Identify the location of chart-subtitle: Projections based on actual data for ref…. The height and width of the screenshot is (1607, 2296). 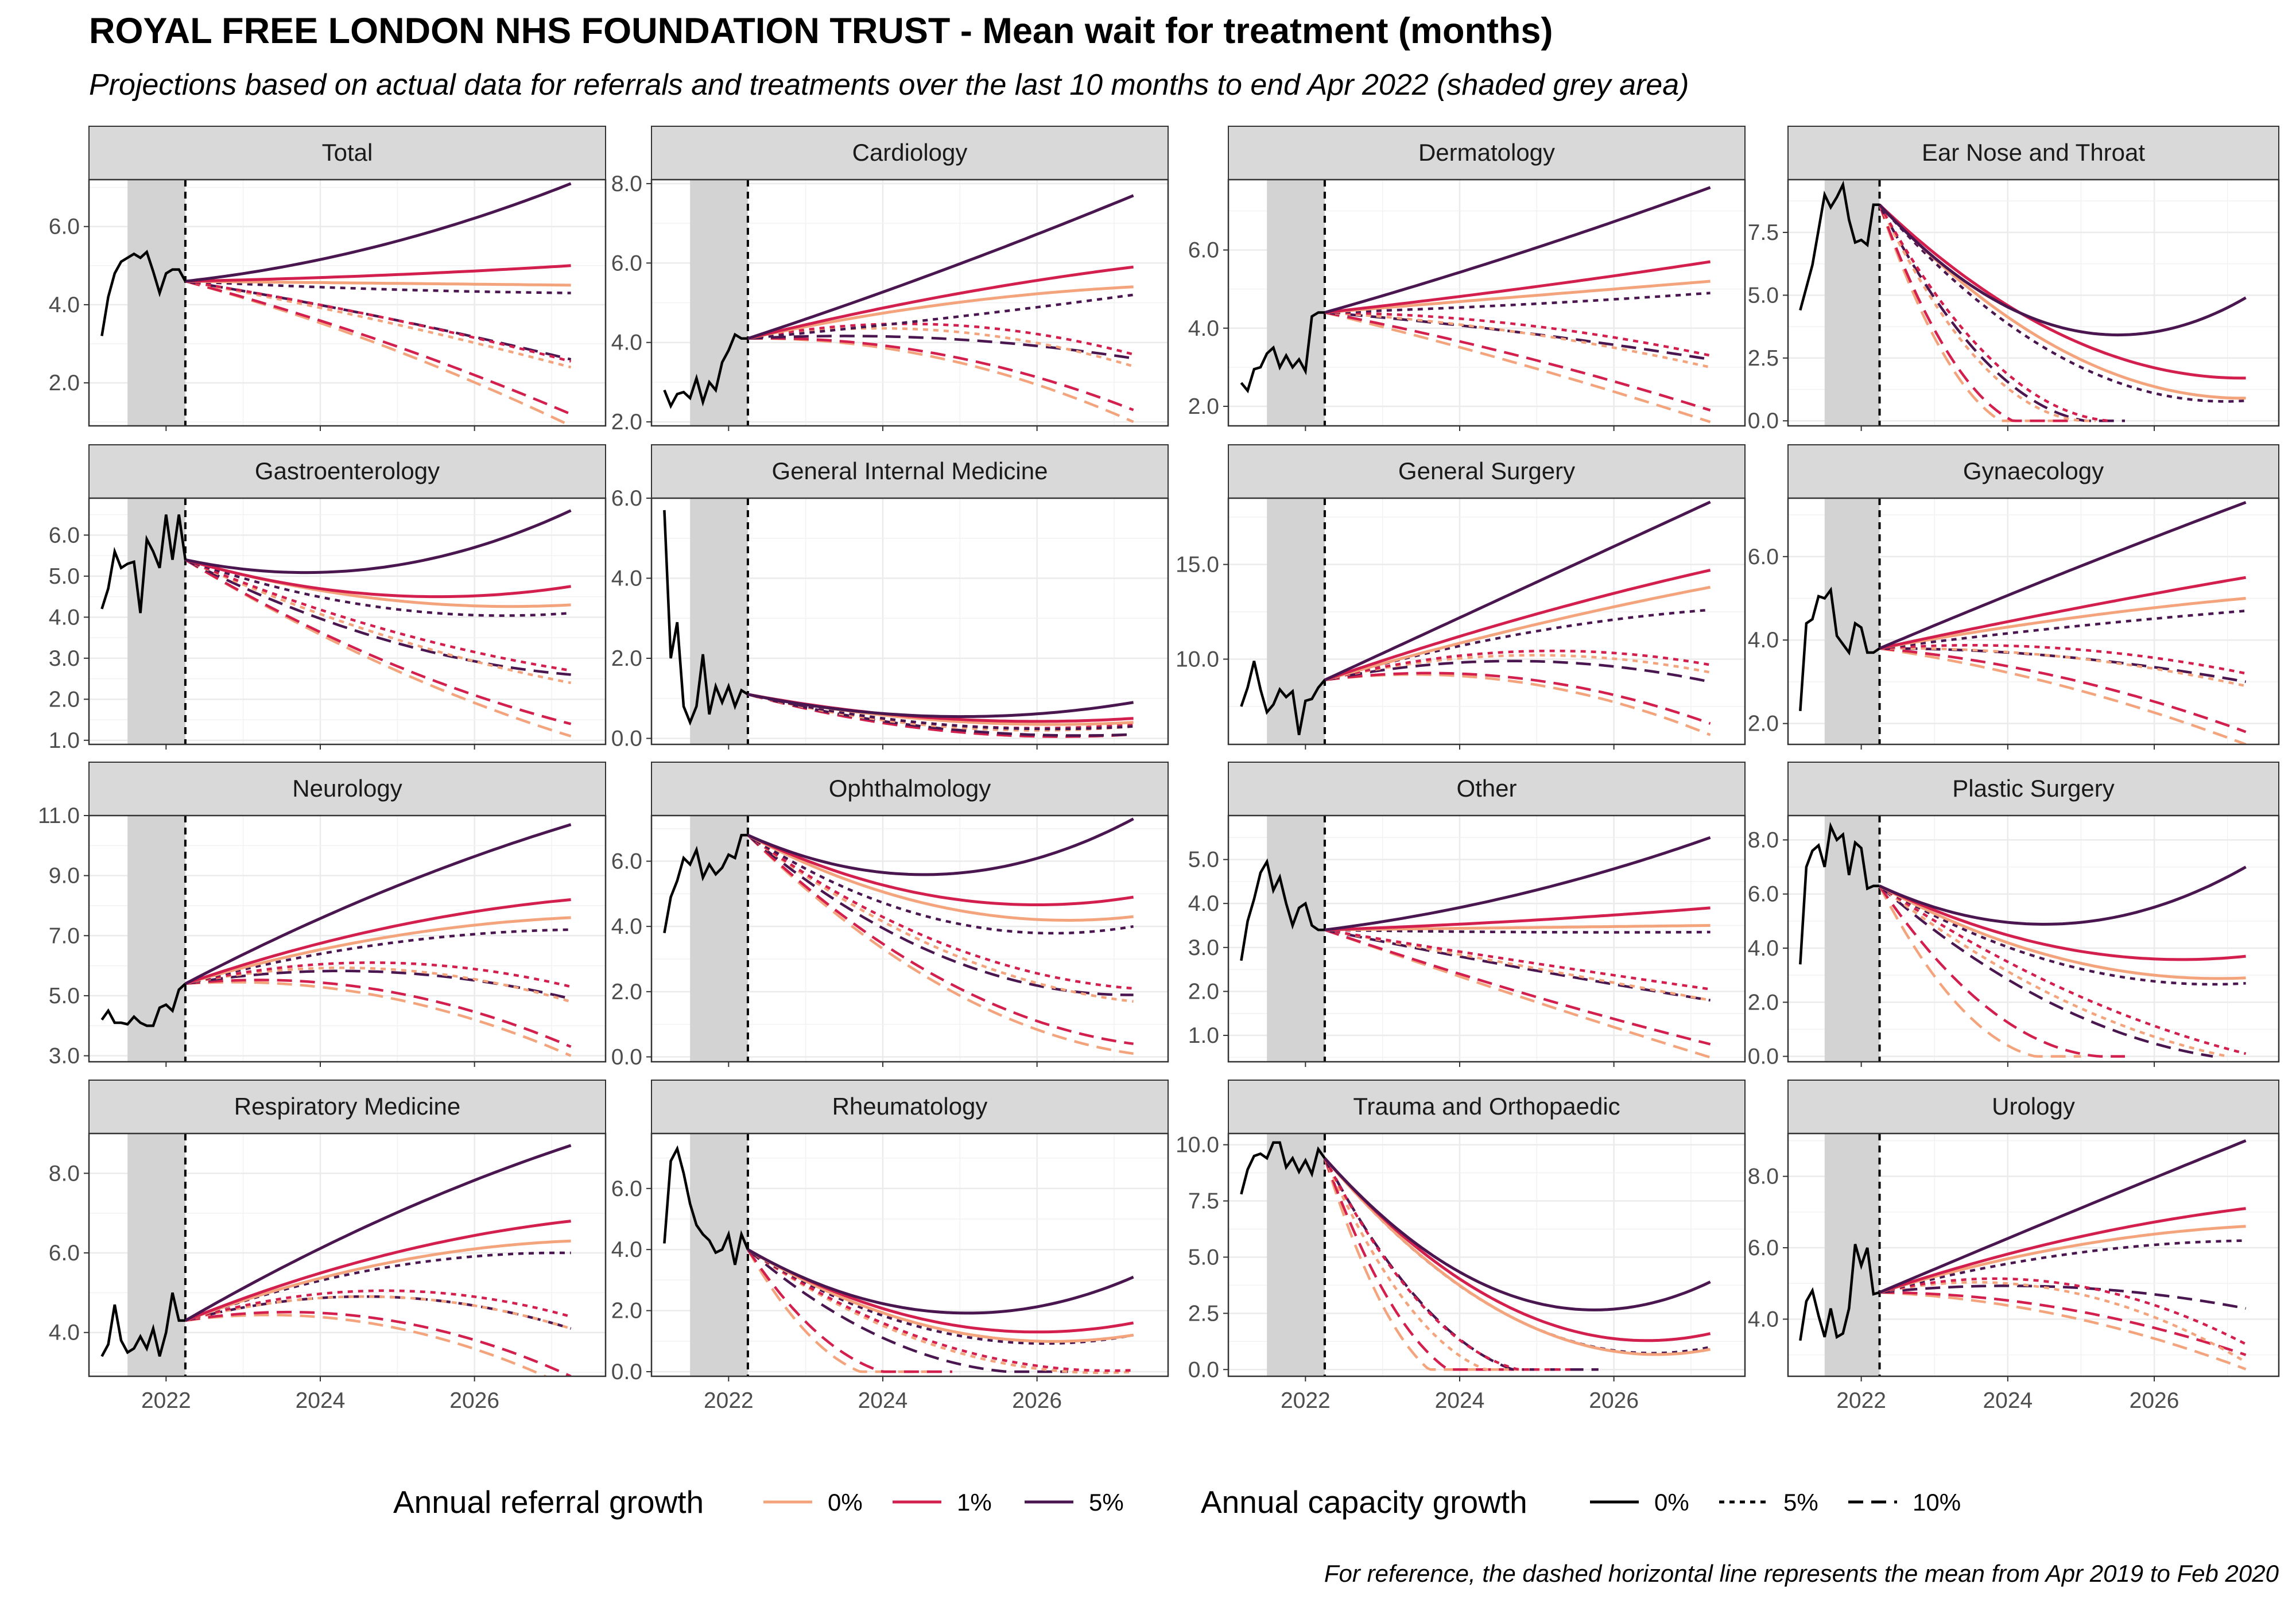
(889, 85).